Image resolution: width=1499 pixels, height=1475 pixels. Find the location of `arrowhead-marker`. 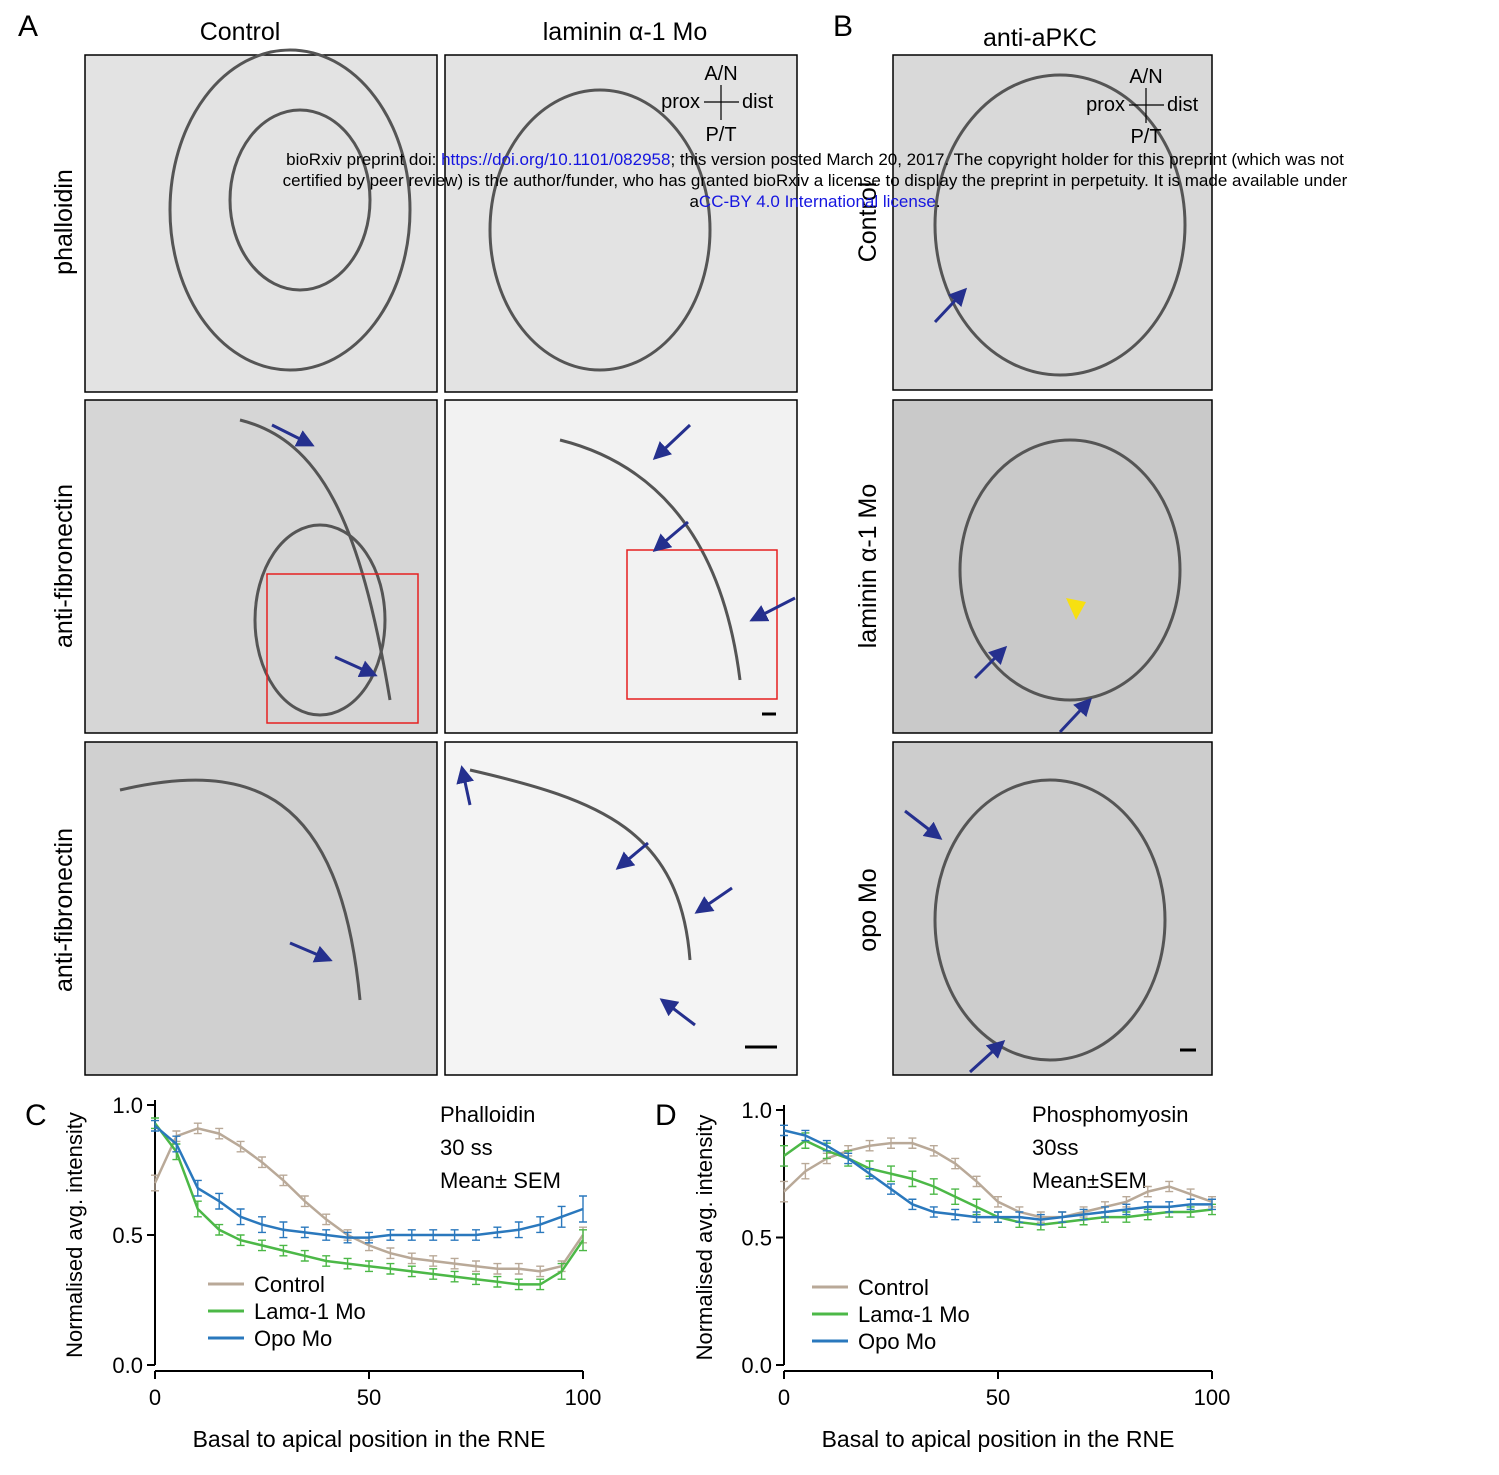

arrowhead-marker is located at coordinates (1076, 609).